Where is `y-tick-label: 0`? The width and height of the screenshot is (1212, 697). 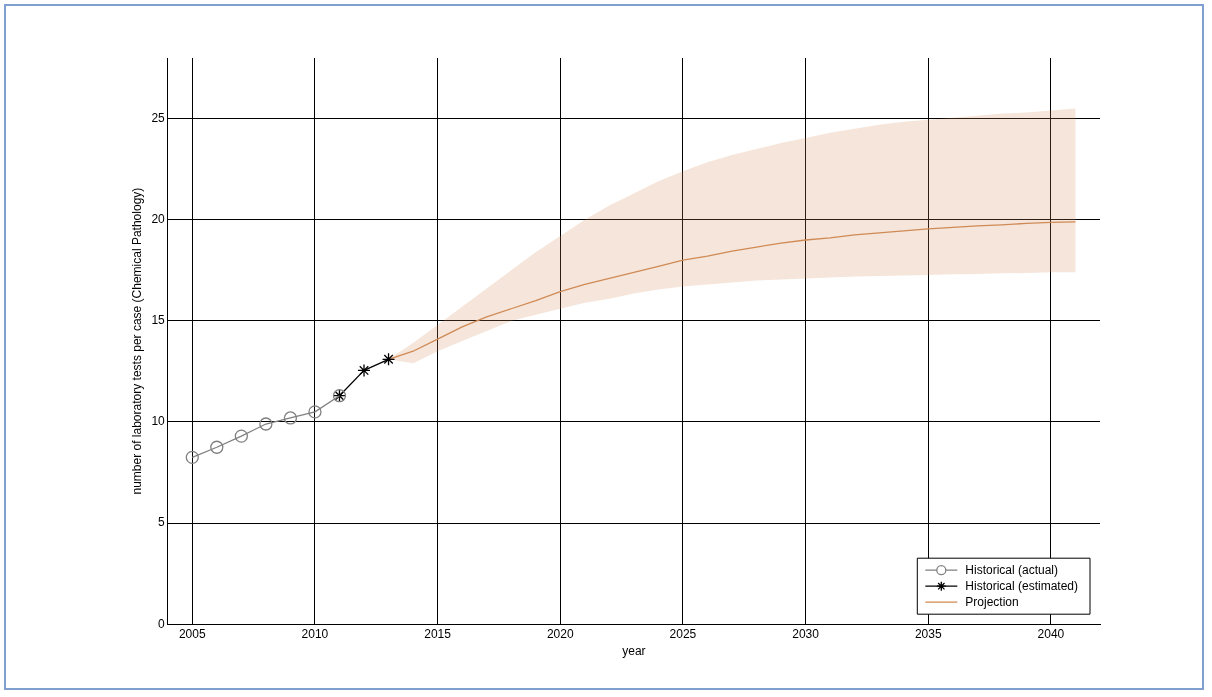 y-tick-label: 0 is located at coordinates (162, 623).